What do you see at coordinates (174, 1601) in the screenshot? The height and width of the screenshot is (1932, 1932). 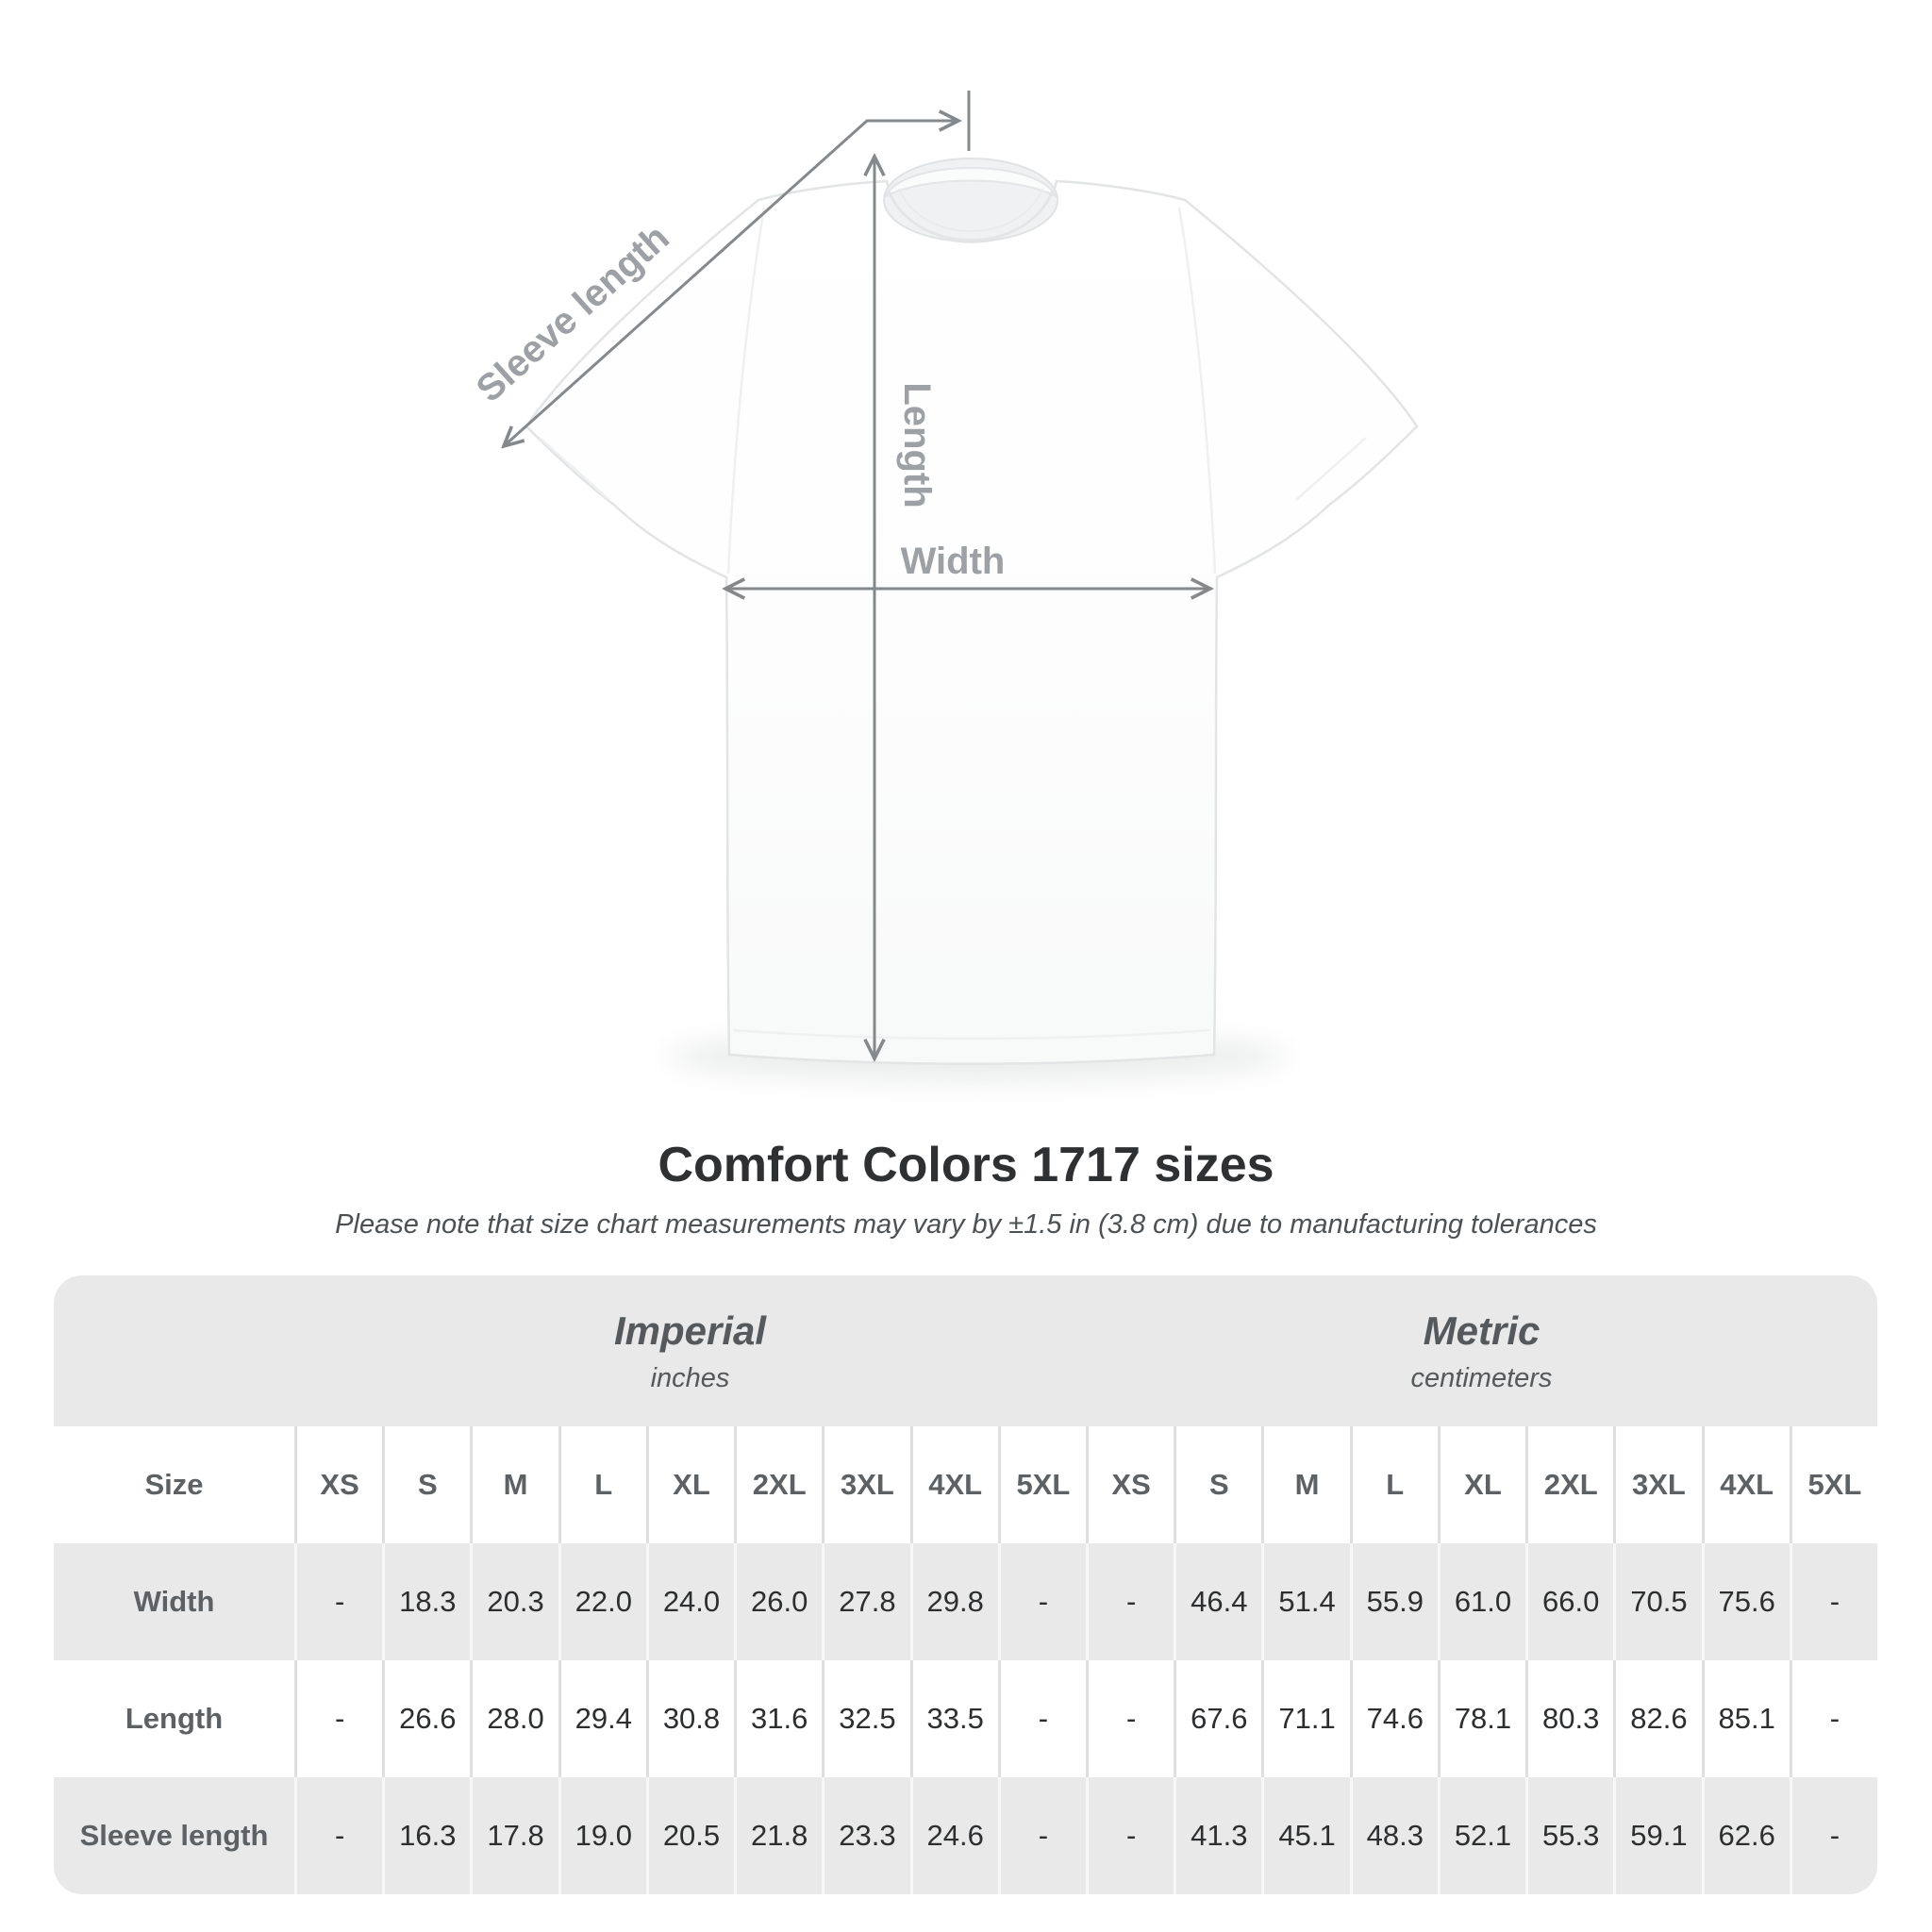 I see `row-label: Width` at bounding box center [174, 1601].